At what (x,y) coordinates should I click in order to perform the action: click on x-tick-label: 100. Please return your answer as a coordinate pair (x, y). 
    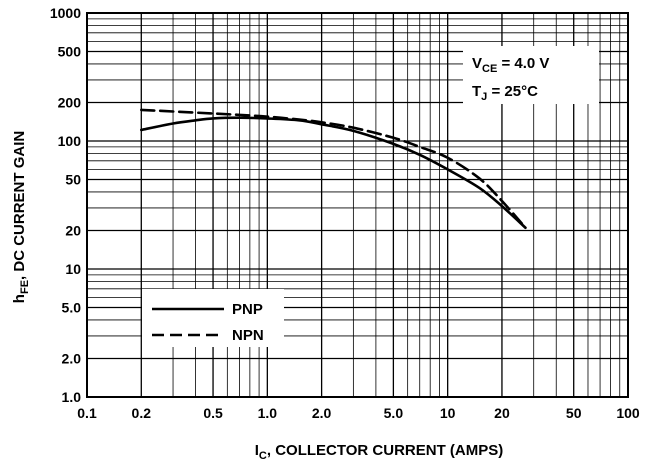
    Looking at the image, I should click on (628, 413).